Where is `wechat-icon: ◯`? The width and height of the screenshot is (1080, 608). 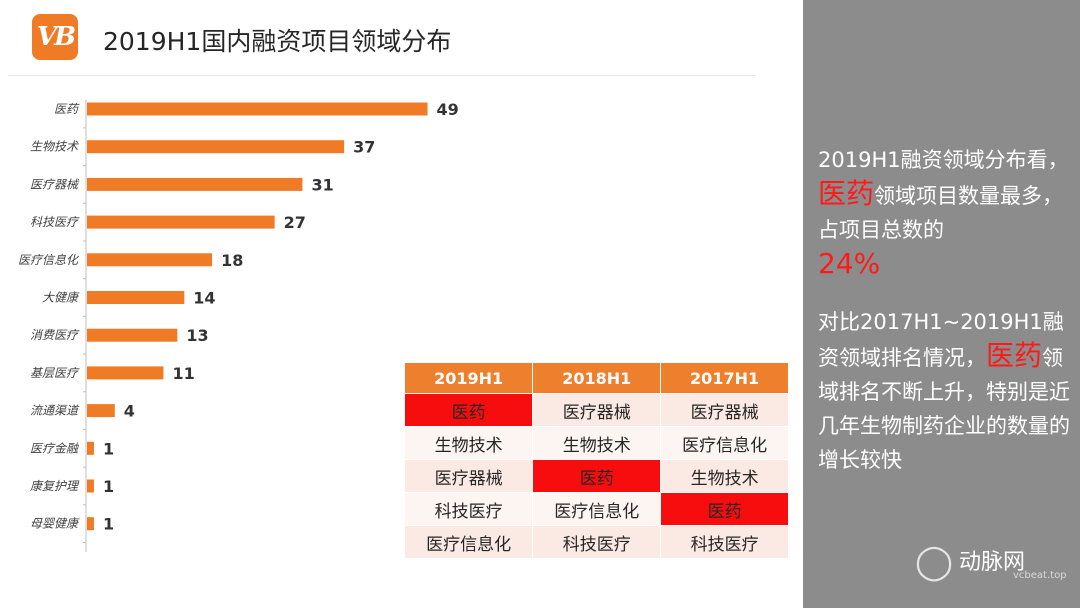 wechat-icon: ◯ is located at coordinates (934, 562).